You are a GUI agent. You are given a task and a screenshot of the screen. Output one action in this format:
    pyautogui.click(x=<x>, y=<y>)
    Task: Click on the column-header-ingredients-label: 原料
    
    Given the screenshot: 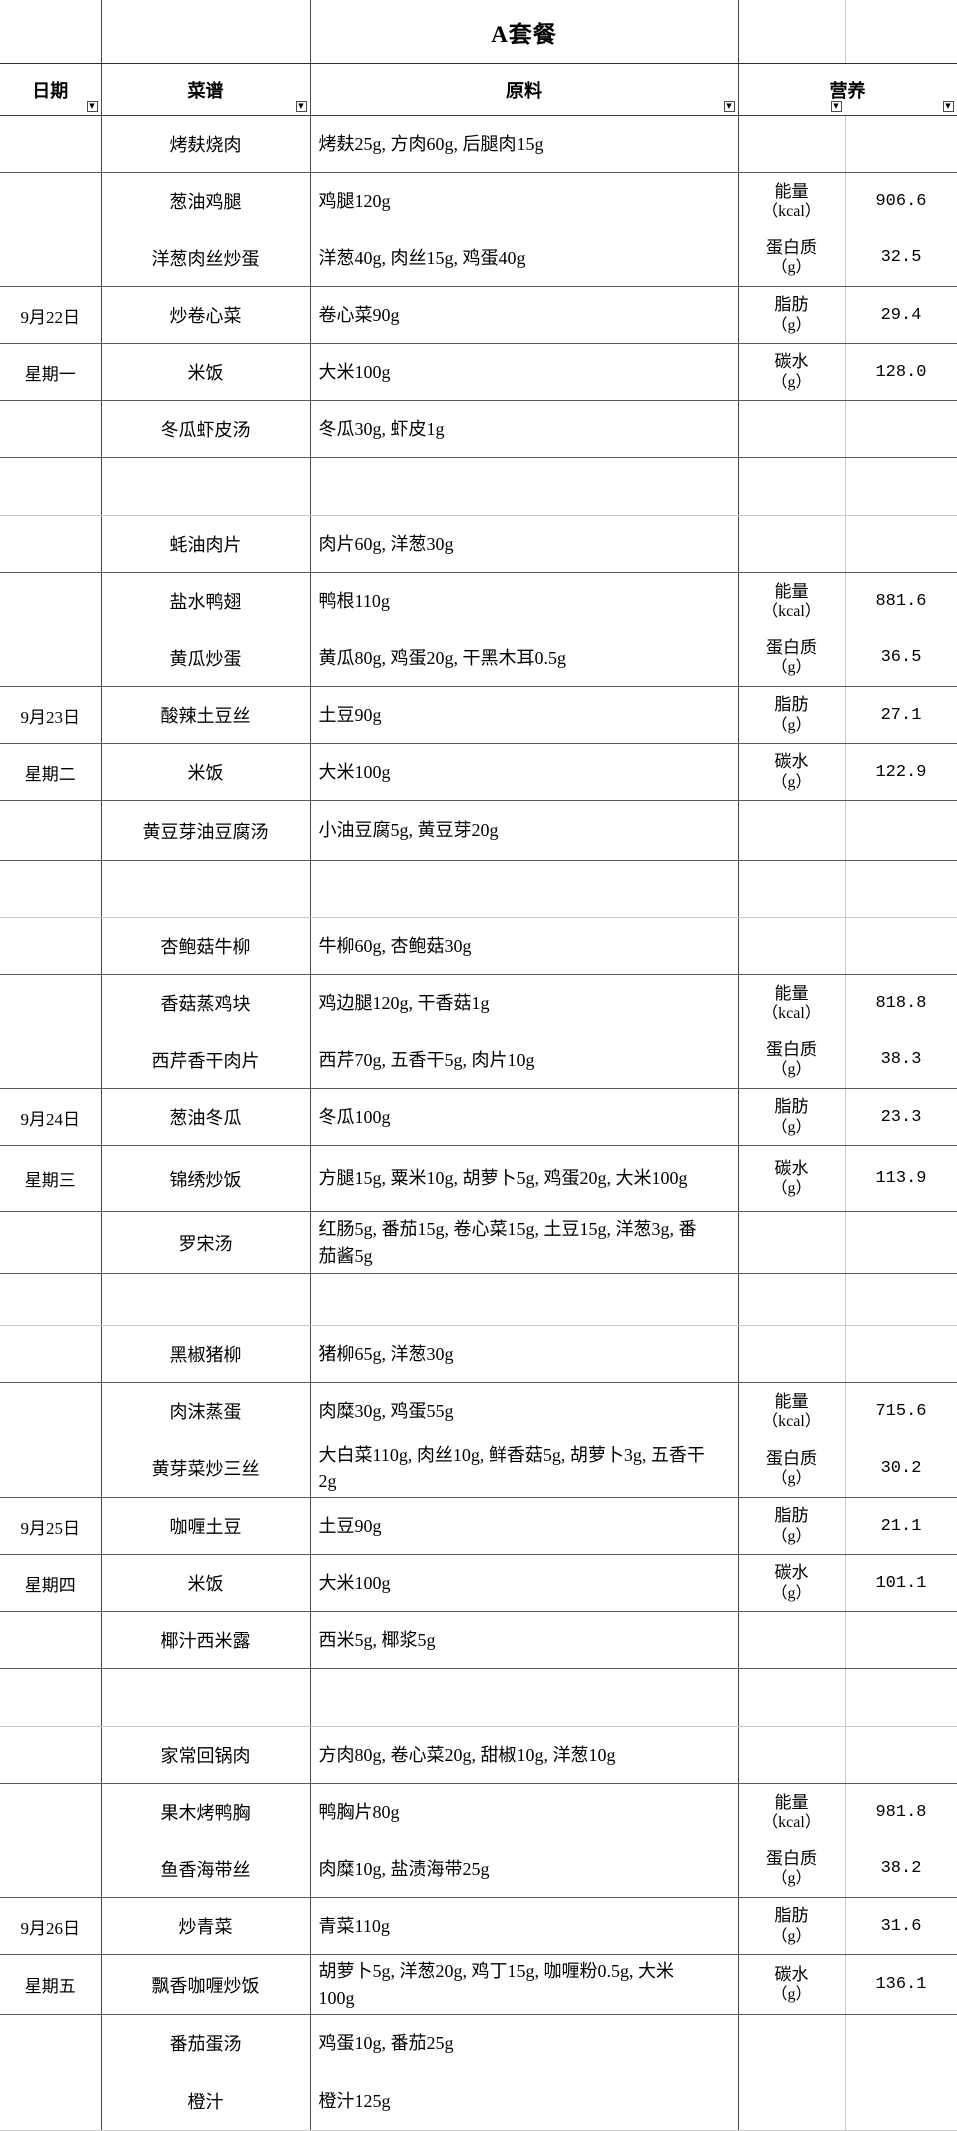 What is the action you would take?
    pyautogui.click(x=524, y=90)
    